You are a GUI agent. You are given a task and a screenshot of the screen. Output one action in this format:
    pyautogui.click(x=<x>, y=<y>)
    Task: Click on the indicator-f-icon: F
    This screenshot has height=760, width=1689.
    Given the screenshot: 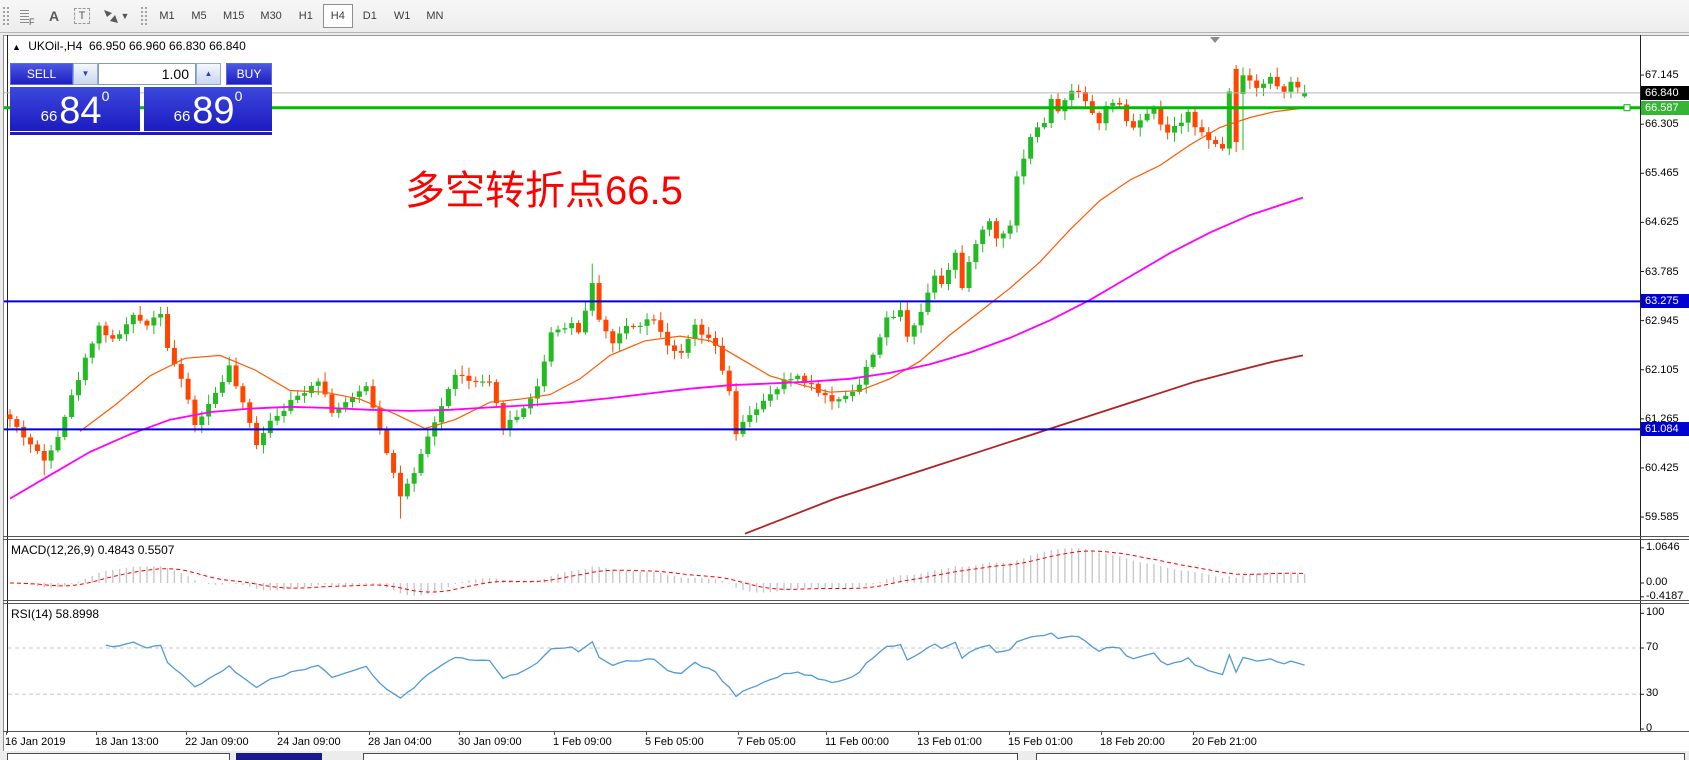 What is the action you would take?
    pyautogui.click(x=26, y=16)
    